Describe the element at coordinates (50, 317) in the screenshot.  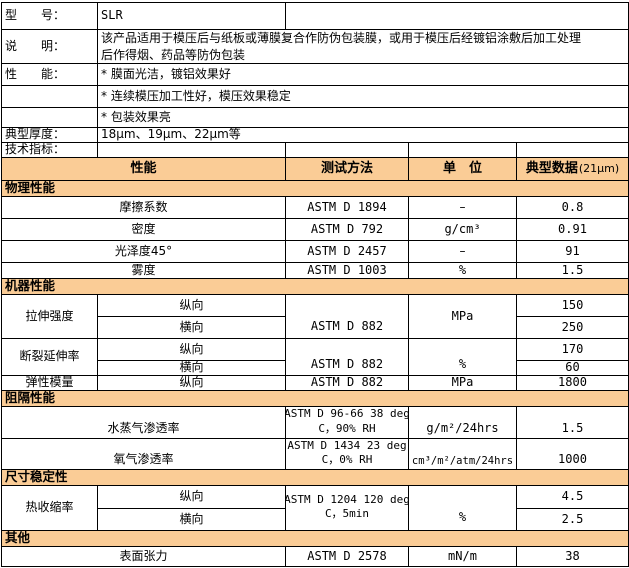
I see `tensile-name: 拉伸强度` at that location.